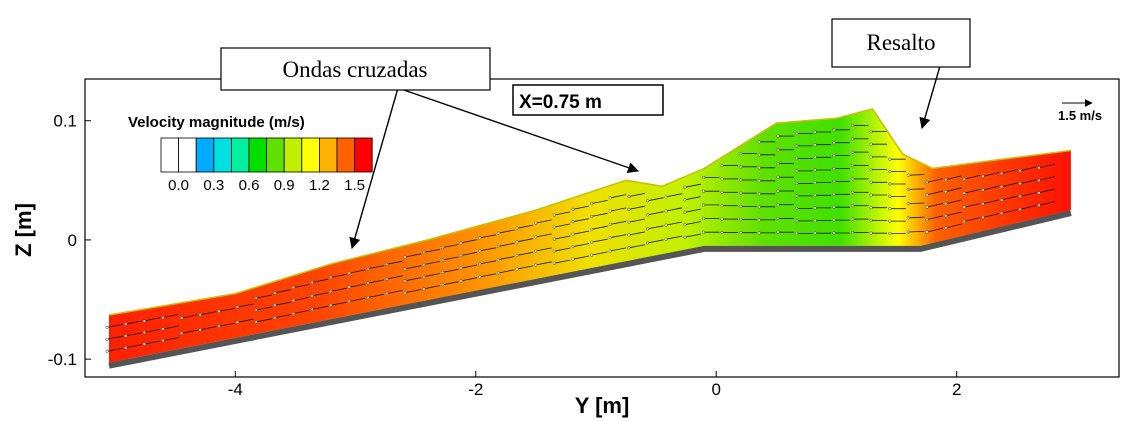 The height and width of the screenshot is (421, 1138). I want to click on y-axis-ticks: 0.1 0 -0.1, so click(69, 240).